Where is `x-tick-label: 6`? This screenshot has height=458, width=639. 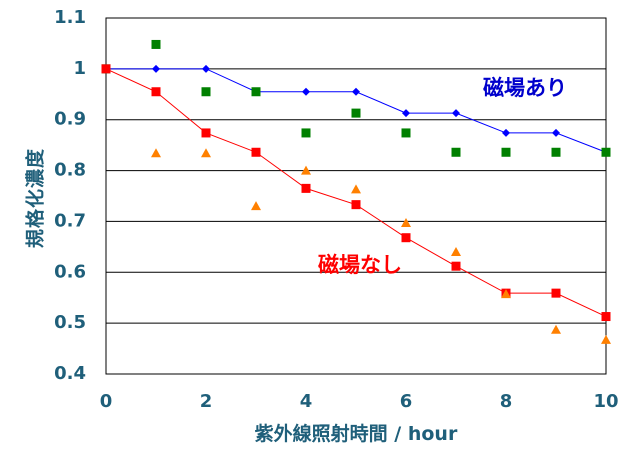 x-tick-label: 6 is located at coordinates (406, 401).